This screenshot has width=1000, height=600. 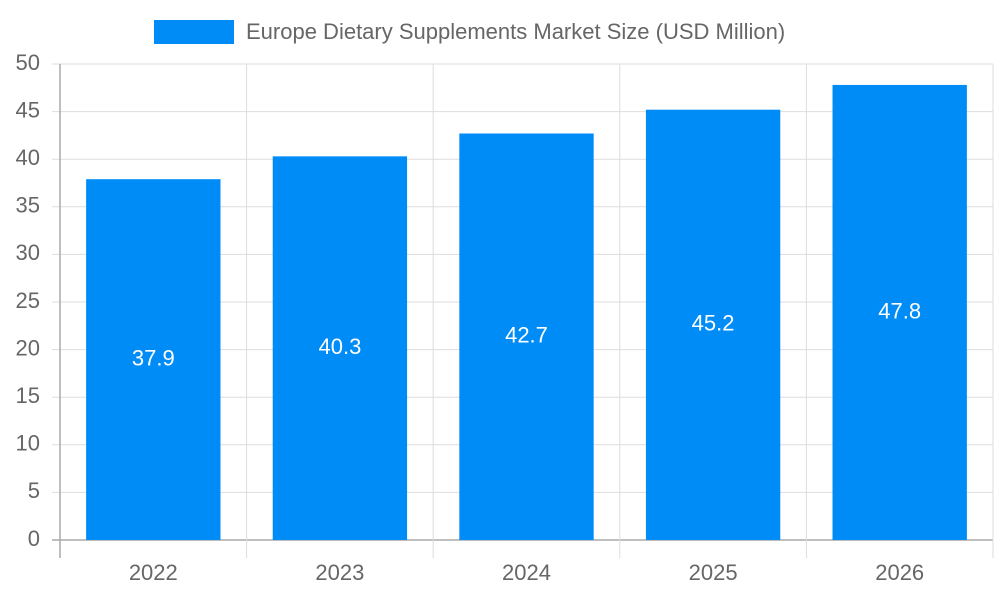 What do you see at coordinates (28, 443) in the screenshot?
I see `y-tick-label: 10` at bounding box center [28, 443].